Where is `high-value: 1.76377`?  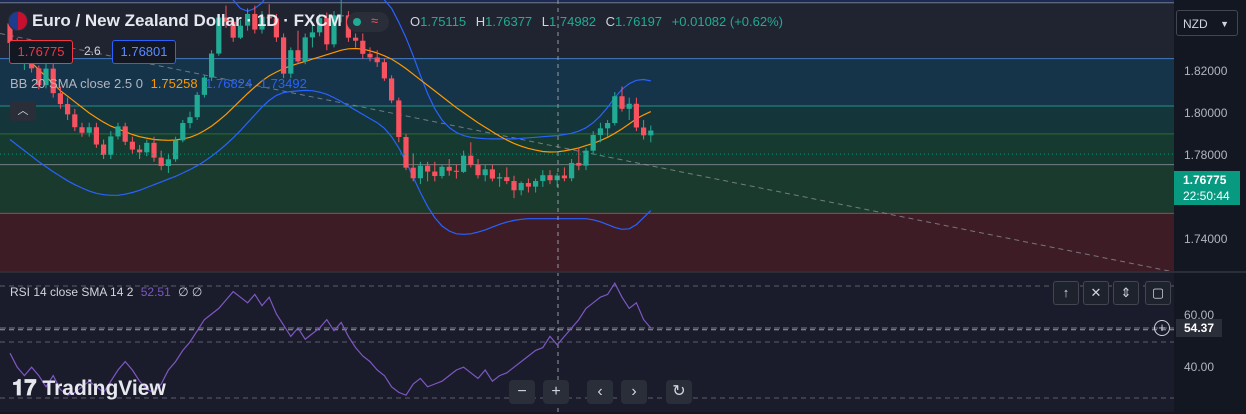 high-value: 1.76377 is located at coordinates (509, 21).